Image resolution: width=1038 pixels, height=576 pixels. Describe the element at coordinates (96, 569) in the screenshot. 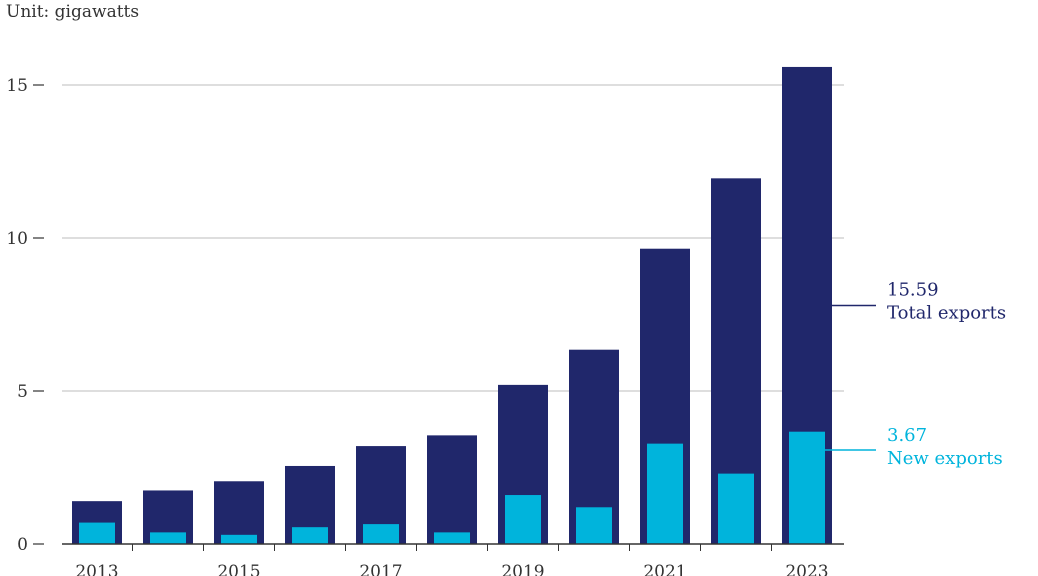

I see `x-tick-label-2013: 2013` at that location.